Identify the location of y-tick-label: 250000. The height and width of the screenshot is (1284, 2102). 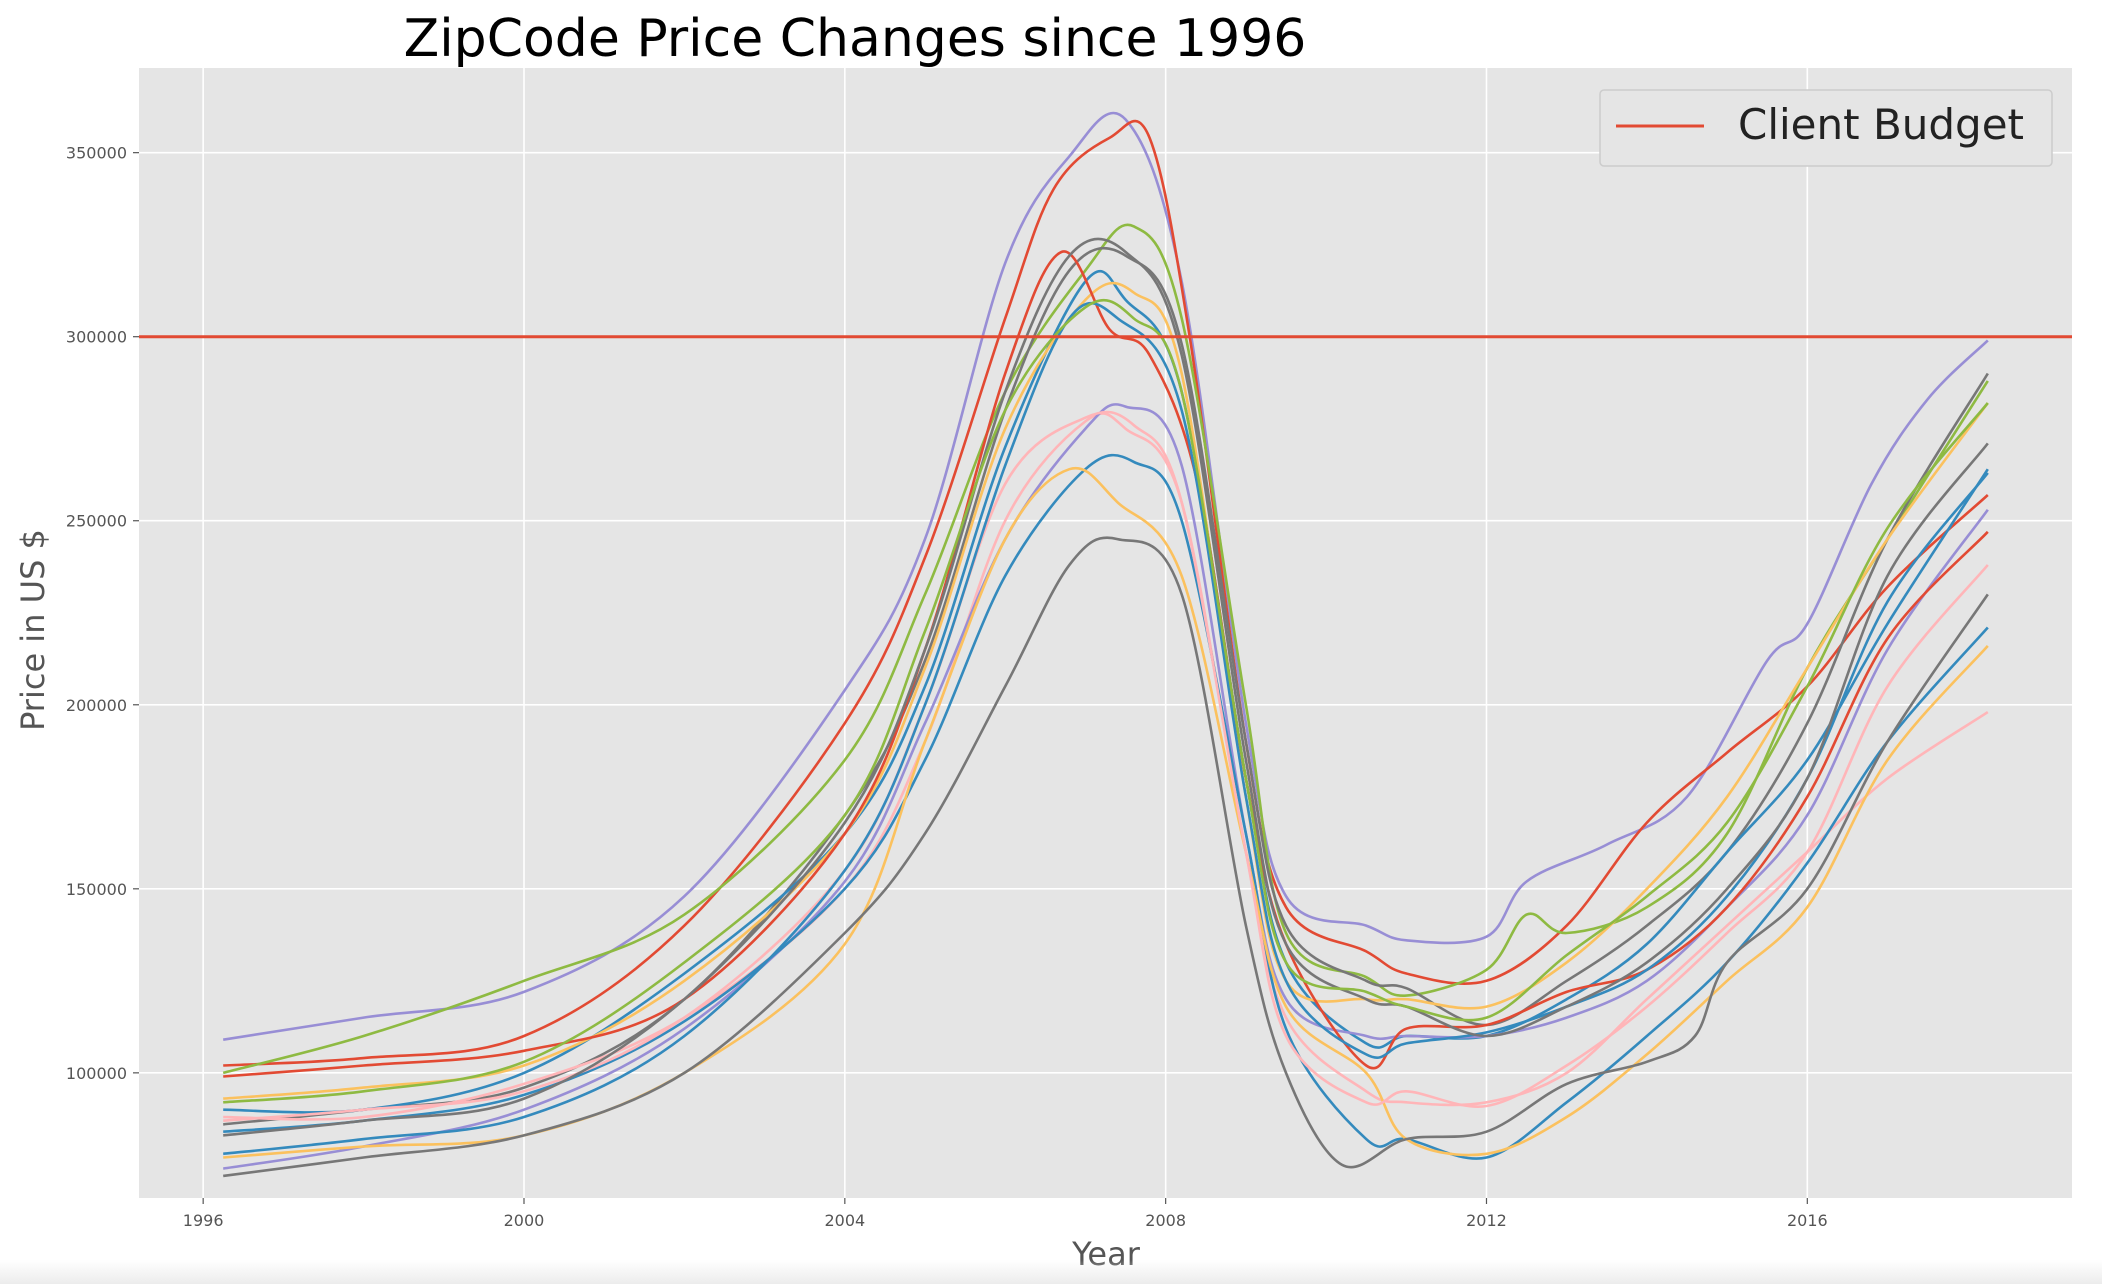
(96, 521).